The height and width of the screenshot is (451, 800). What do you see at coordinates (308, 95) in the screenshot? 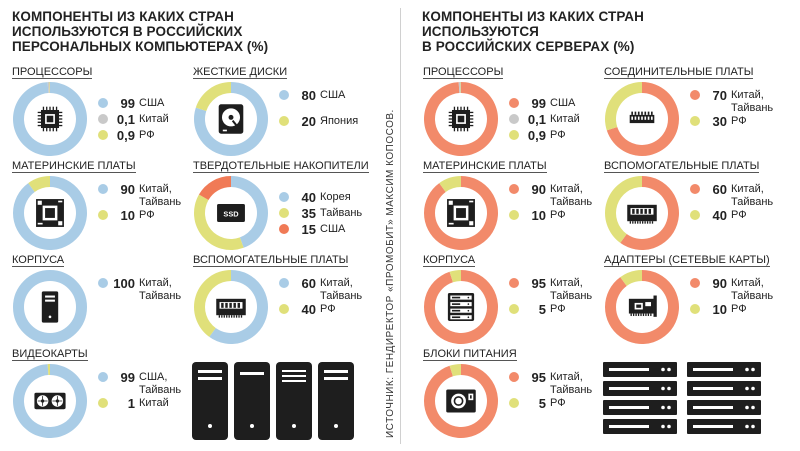
I see `legend-value: 80` at bounding box center [308, 95].